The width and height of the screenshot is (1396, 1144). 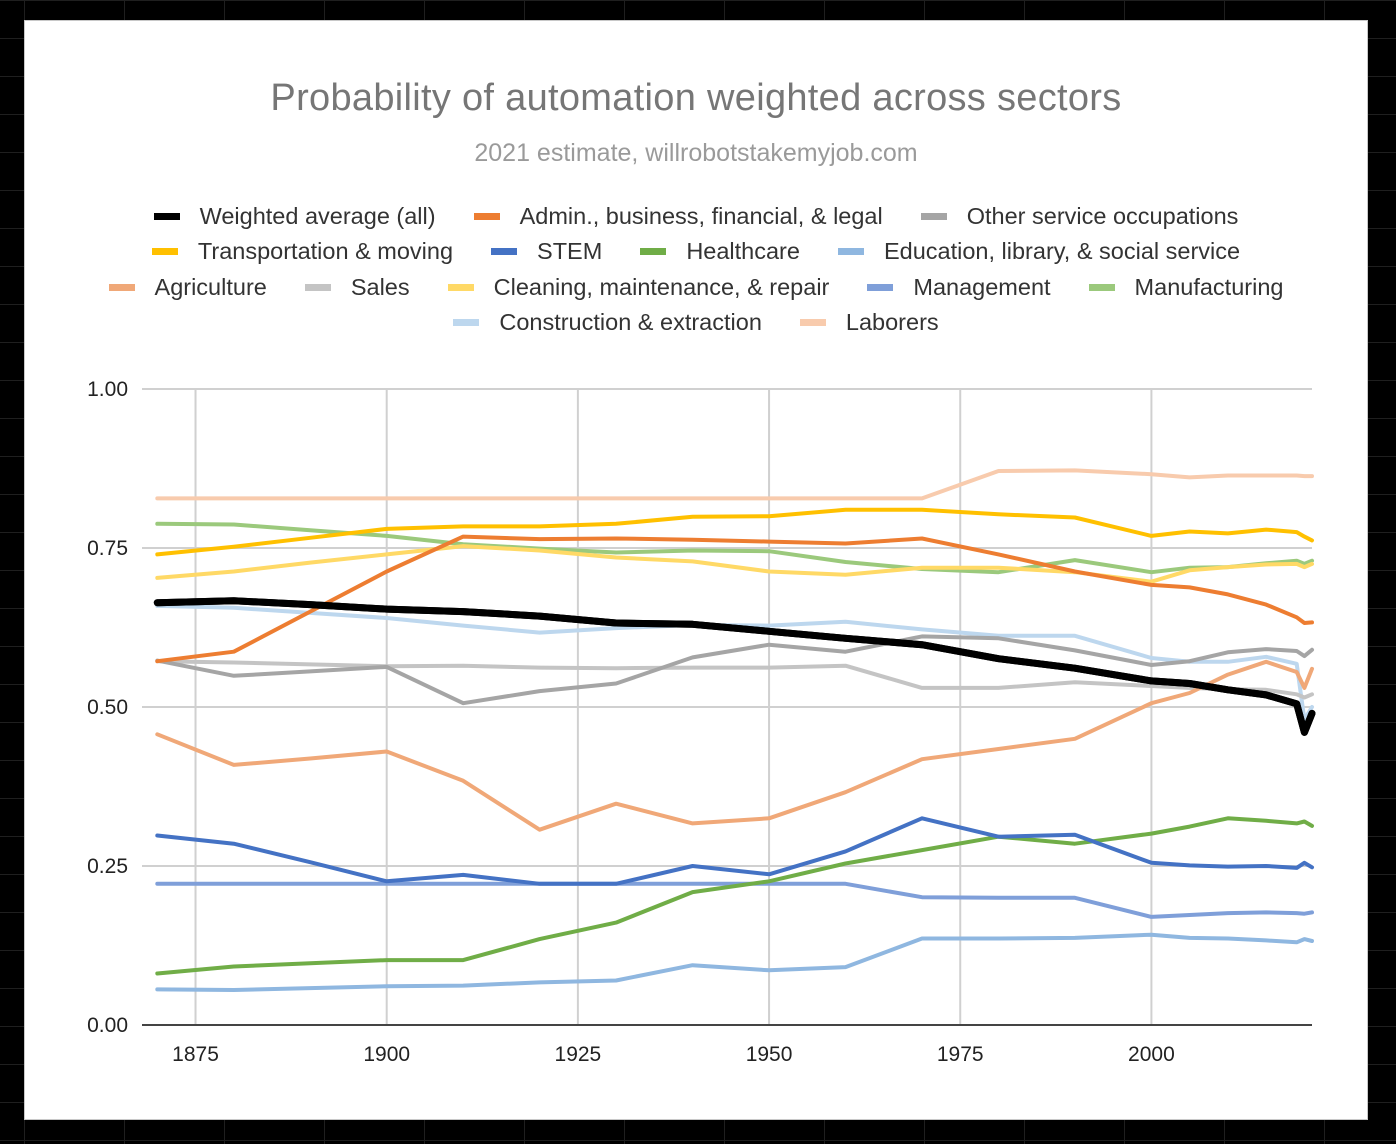 What do you see at coordinates (317, 216) in the screenshot?
I see `legend-label: Weighted average (all)` at bounding box center [317, 216].